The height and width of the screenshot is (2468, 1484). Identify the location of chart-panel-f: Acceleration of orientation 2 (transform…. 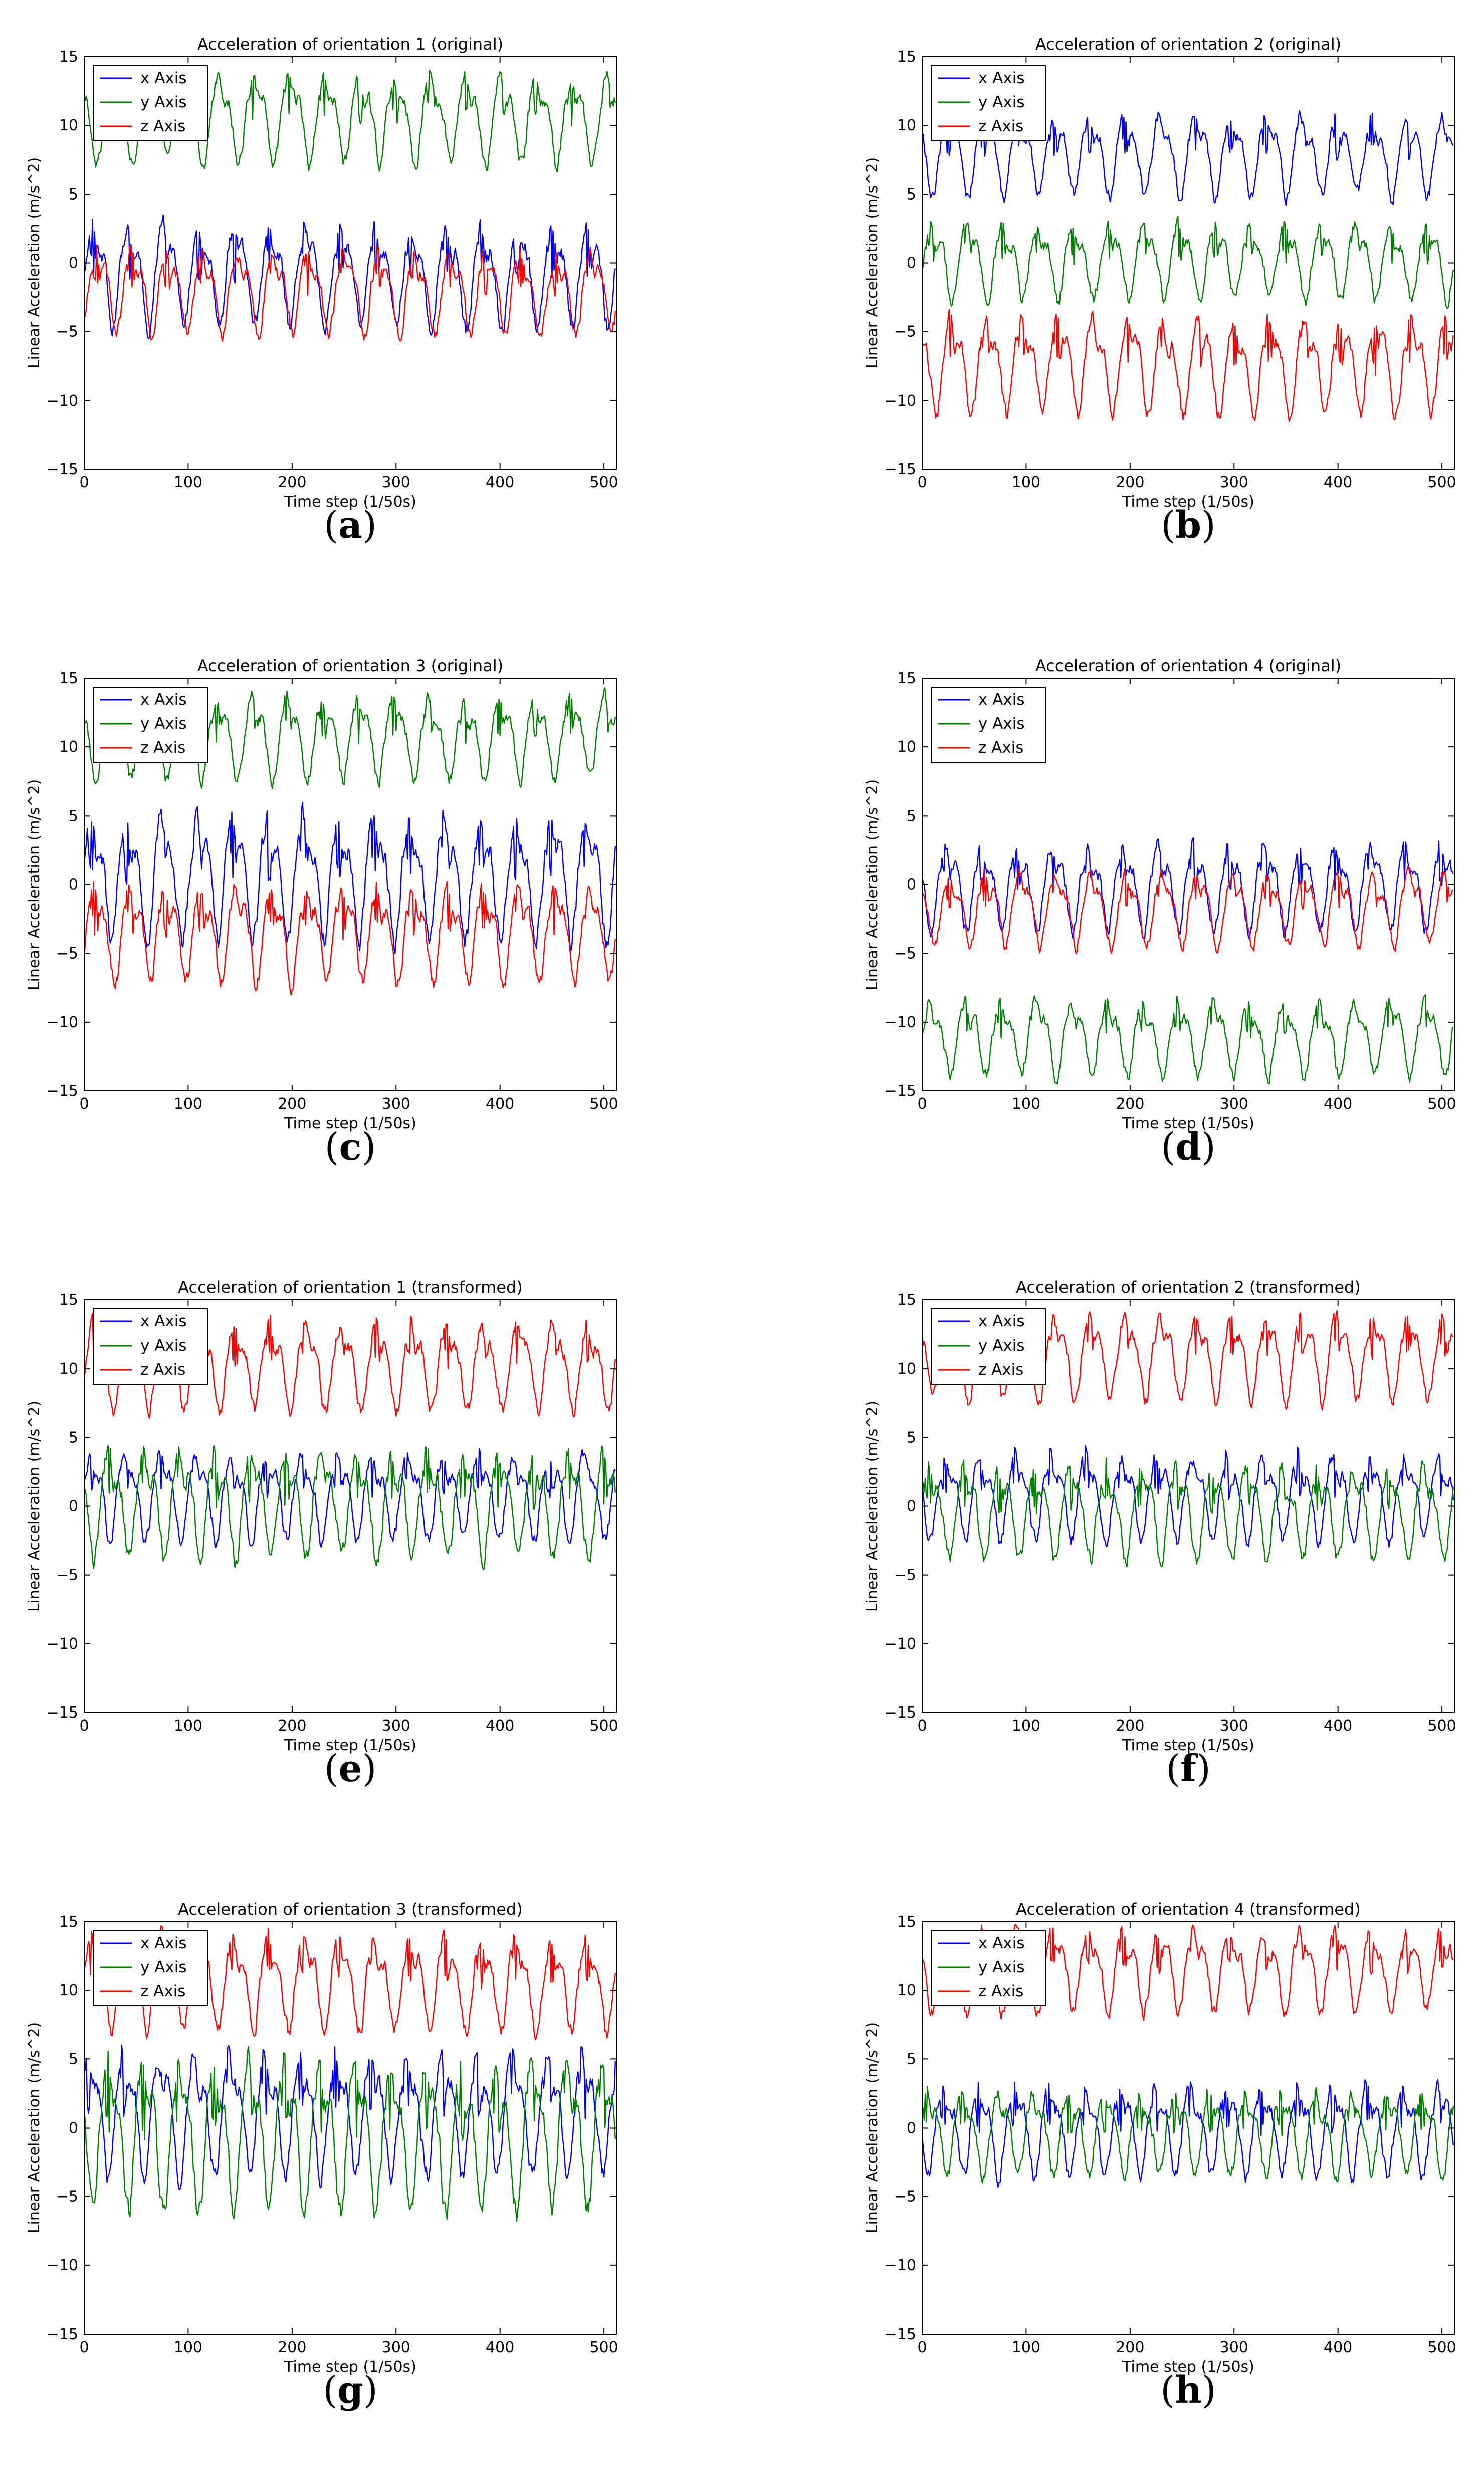
(1160, 1516).